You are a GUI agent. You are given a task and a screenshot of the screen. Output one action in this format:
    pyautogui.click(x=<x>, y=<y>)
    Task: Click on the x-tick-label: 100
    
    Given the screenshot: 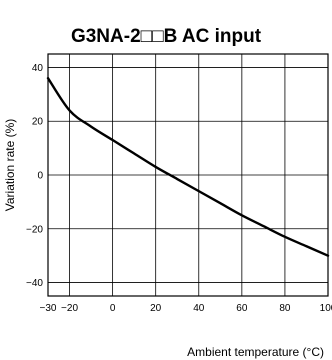 What is the action you would take?
    pyautogui.click(x=326, y=308)
    